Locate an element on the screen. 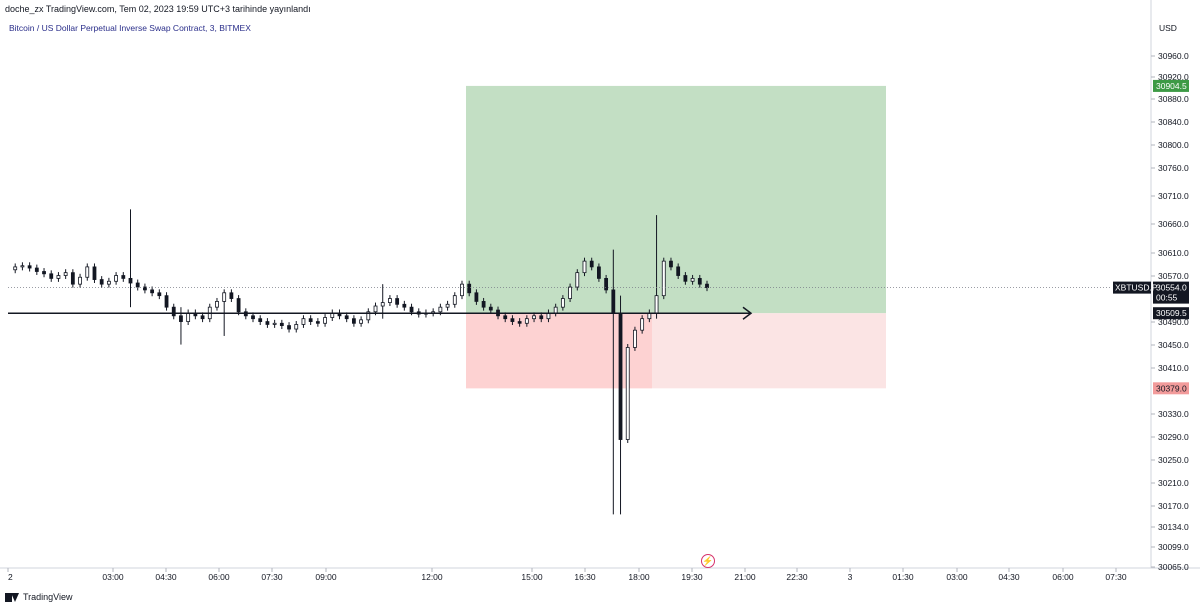  stop-price-tag-bg is located at coordinates (1171, 388).